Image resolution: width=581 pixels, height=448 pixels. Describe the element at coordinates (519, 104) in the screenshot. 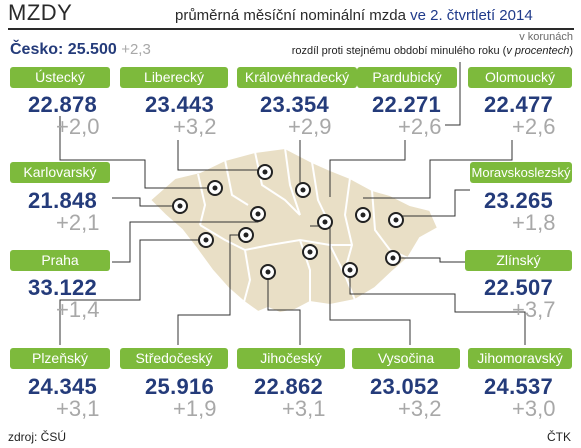

I see `region-value-olomoucky: 22.477` at that location.